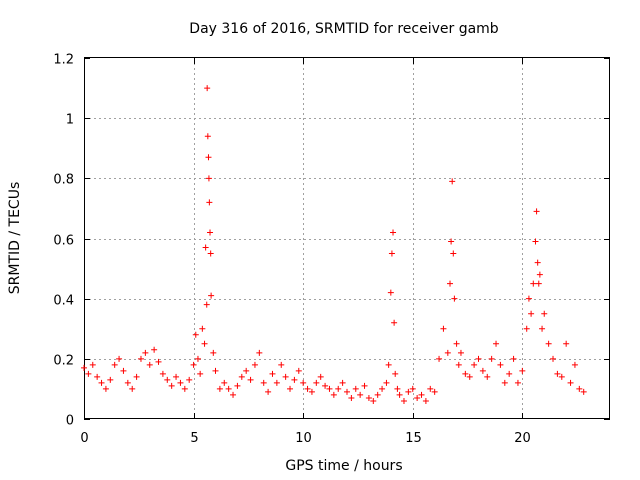 The width and height of the screenshot is (640, 480). I want to click on x-tick-label: 5, so click(194, 438).